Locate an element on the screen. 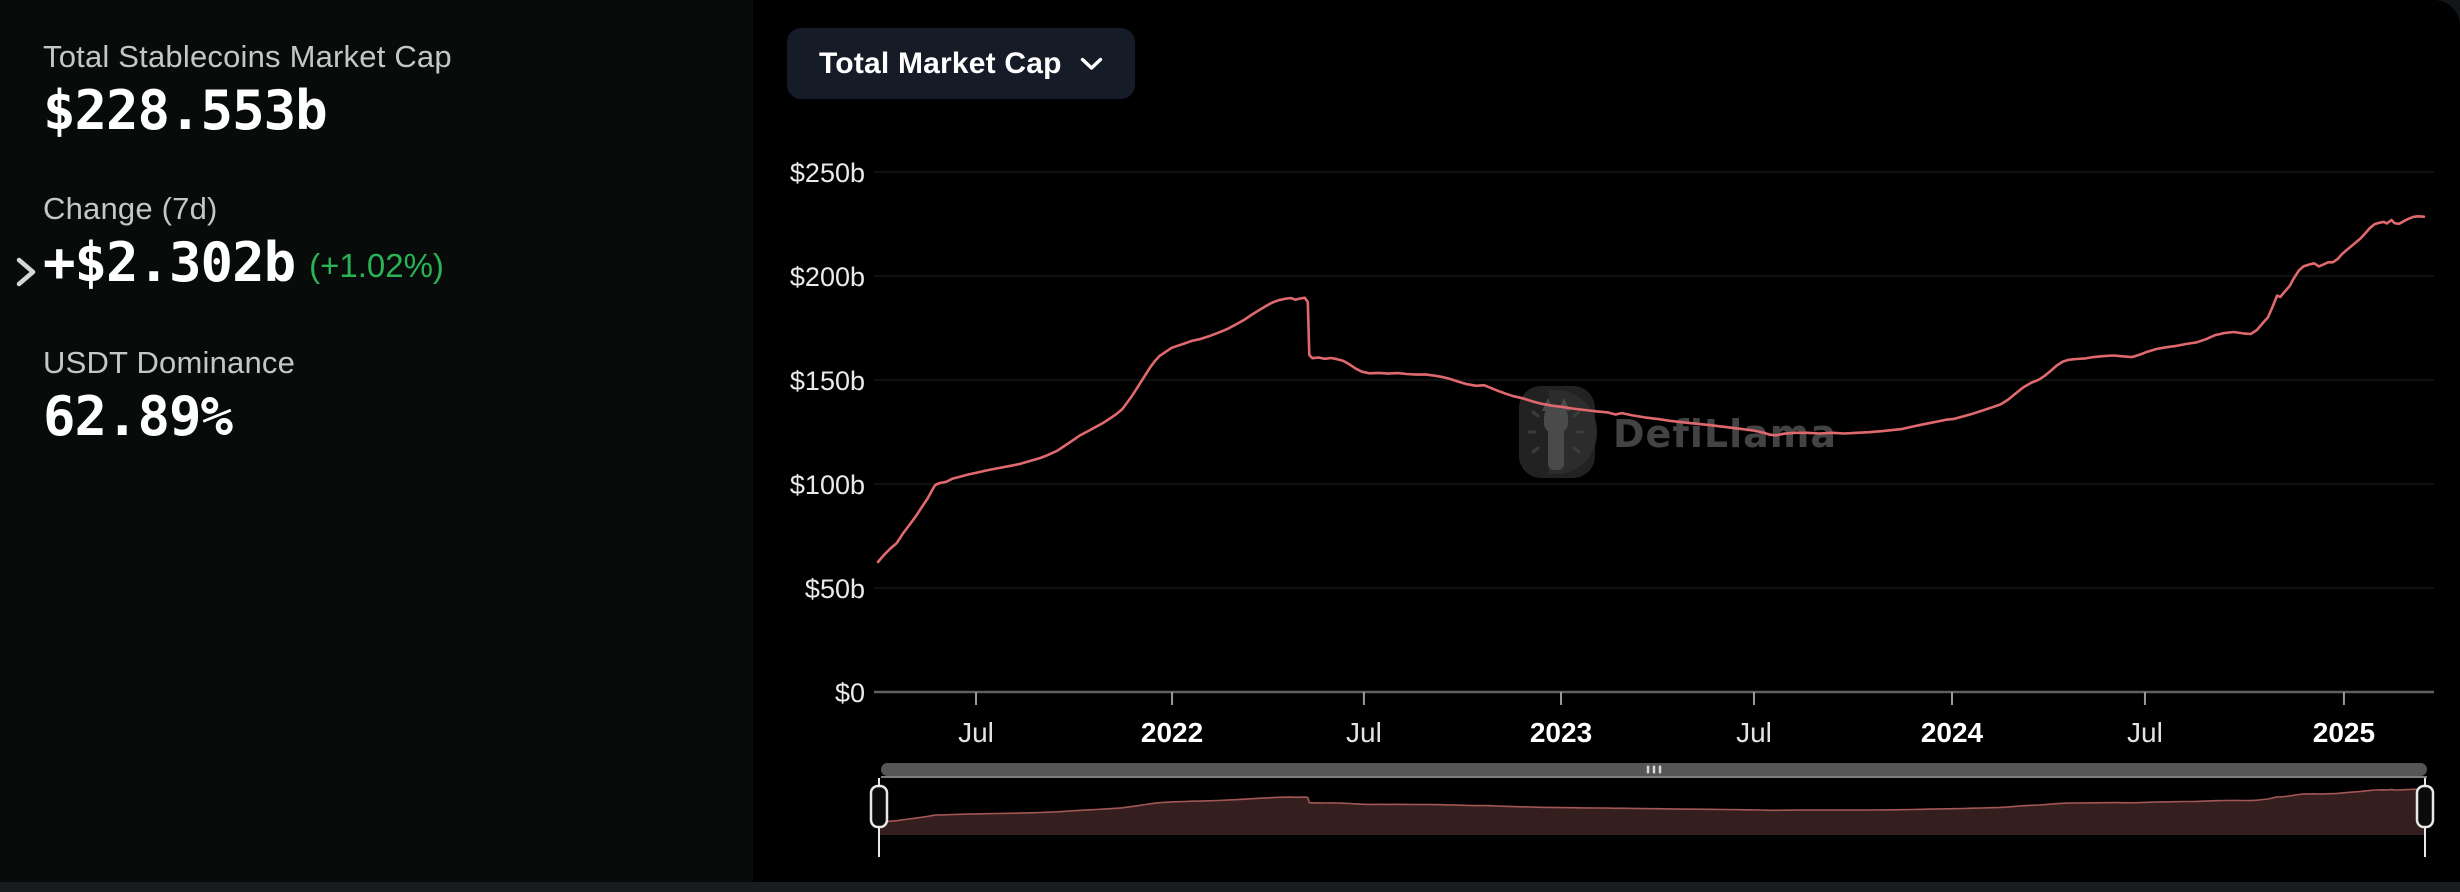  brush-mini-line is located at coordinates (1650, 806).